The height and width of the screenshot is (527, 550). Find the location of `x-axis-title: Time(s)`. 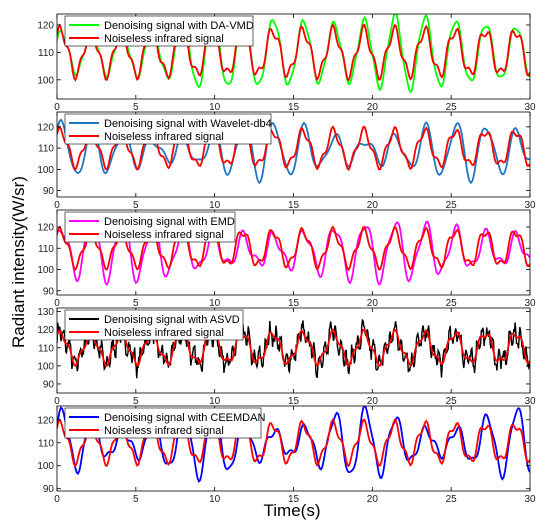

x-axis-title: Time(s) is located at coordinates (292, 510).